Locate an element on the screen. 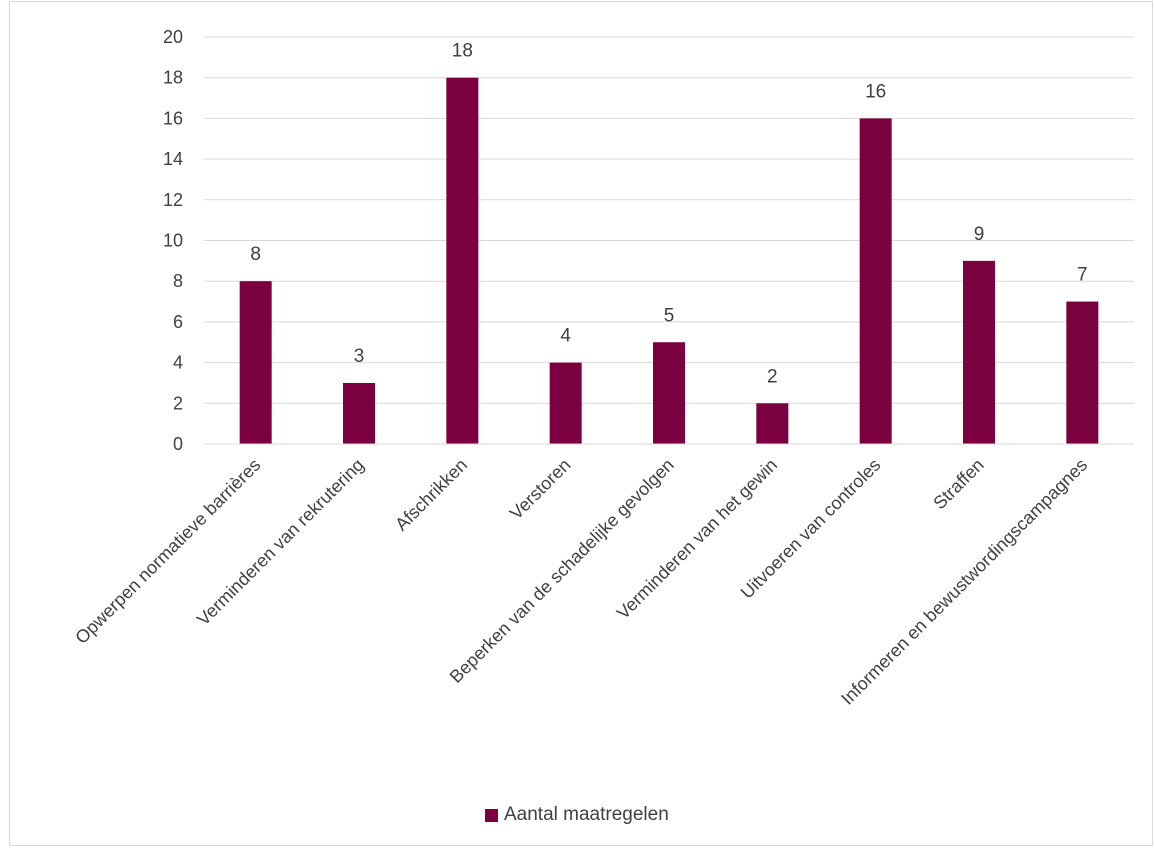 The height and width of the screenshot is (848, 1155). data-label: 16 is located at coordinates (875, 91).